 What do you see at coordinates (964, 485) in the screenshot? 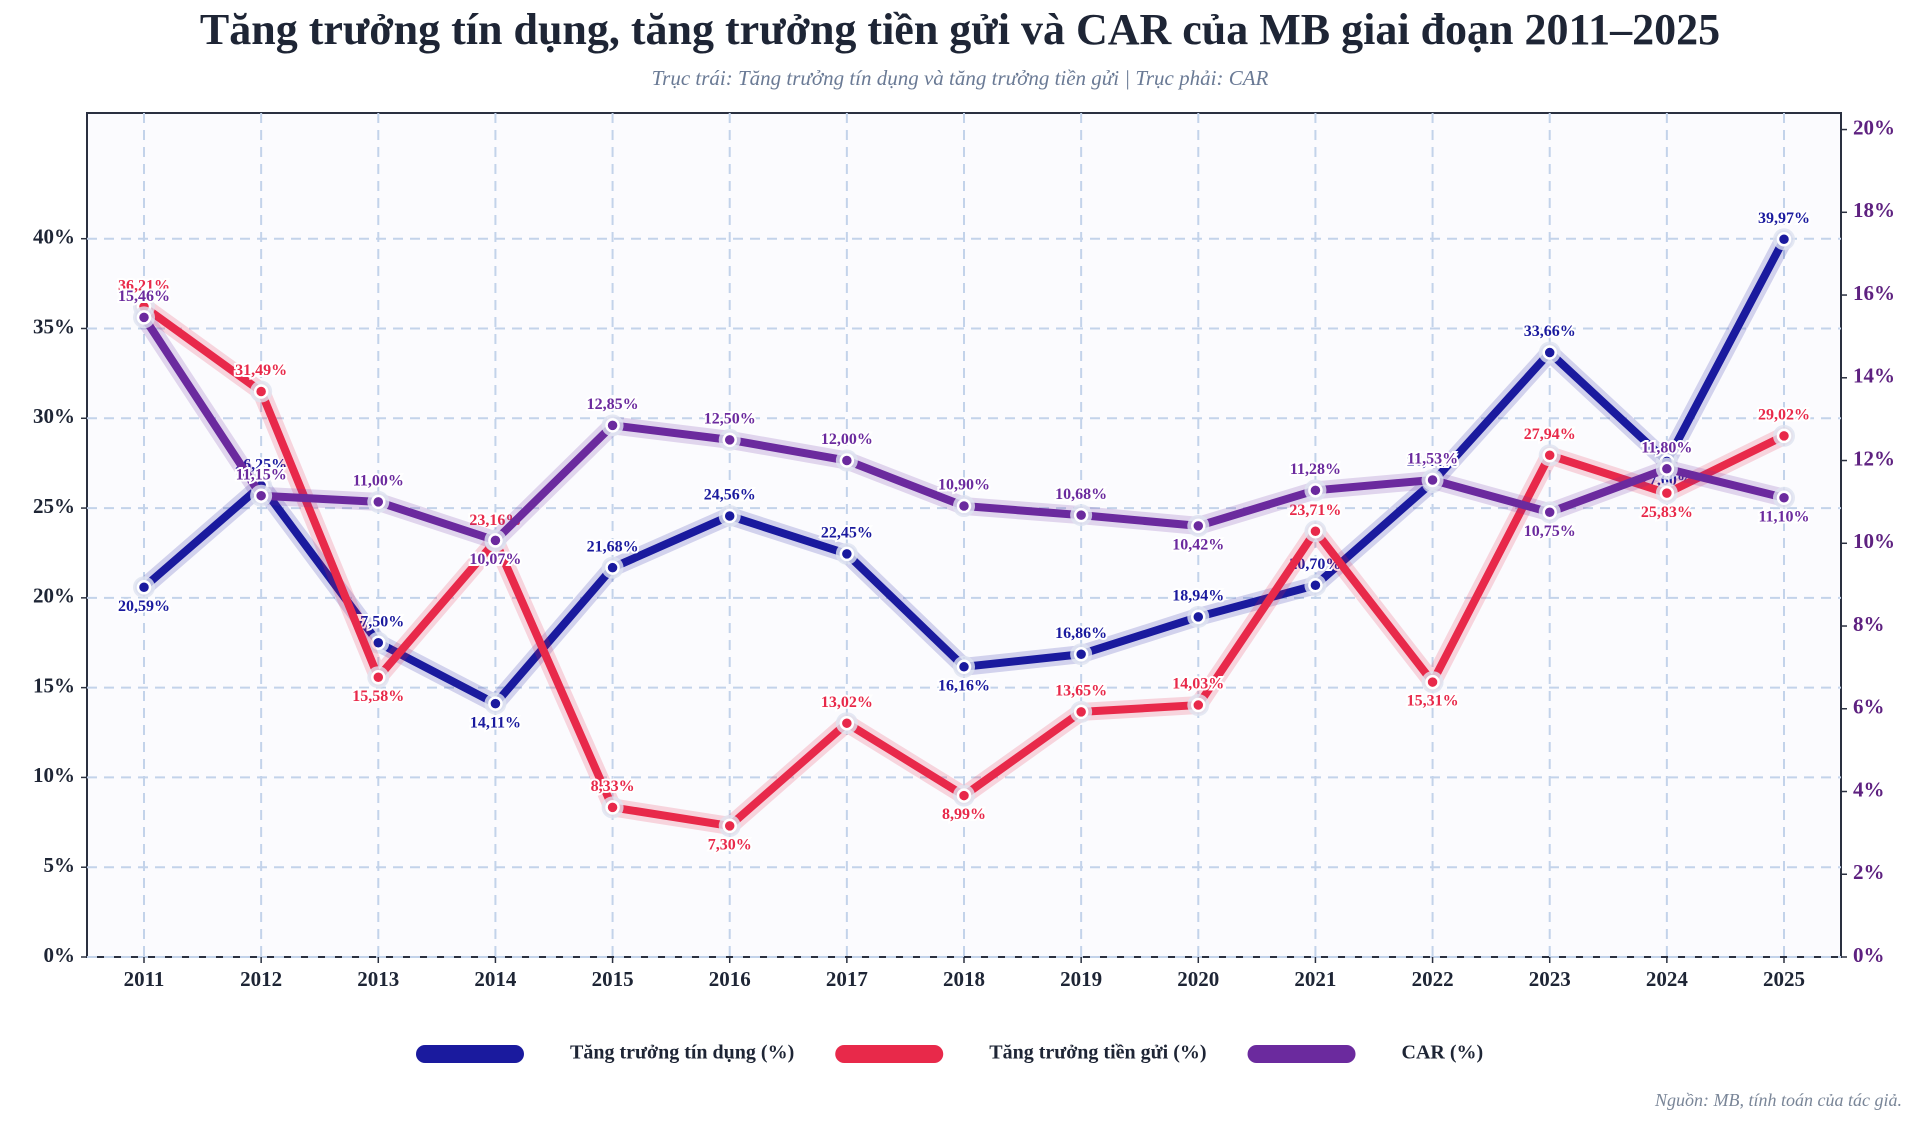
I see `data-label: 10,90%` at bounding box center [964, 485].